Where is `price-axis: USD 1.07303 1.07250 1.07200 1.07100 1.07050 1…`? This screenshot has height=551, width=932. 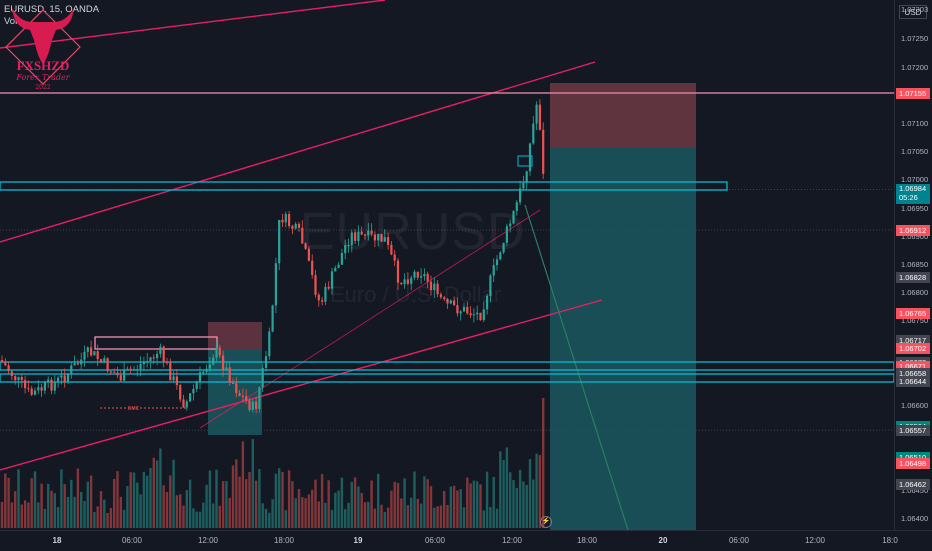 price-axis: USD 1.07303 1.07250 1.07200 1.07100 1.07050 1… is located at coordinates (913, 265).